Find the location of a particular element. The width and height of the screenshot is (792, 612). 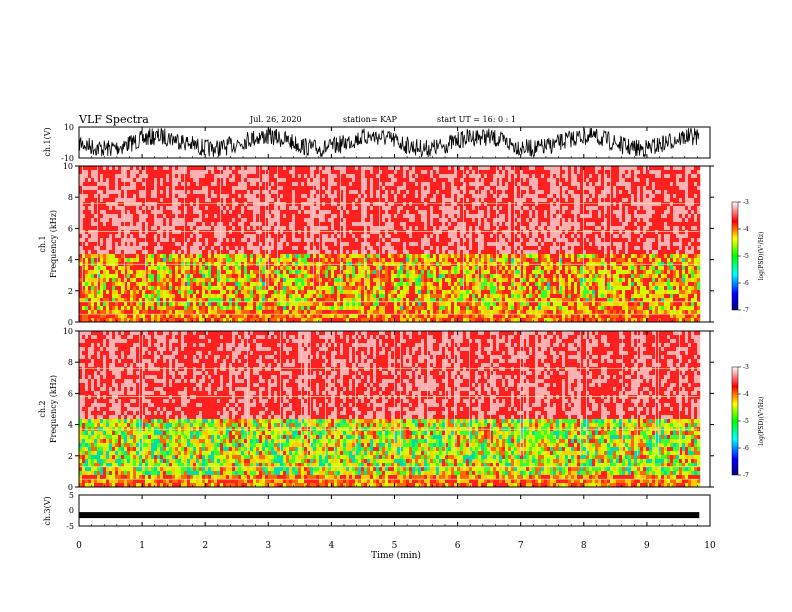

ch3-waveform-frame is located at coordinates (394, 510).